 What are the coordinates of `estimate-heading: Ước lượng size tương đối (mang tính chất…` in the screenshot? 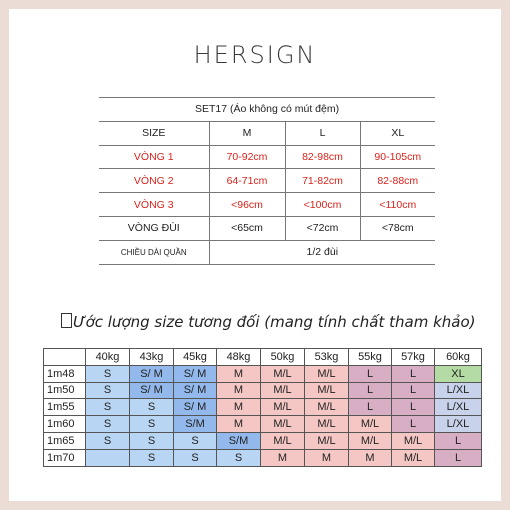 It's located at (268, 322).